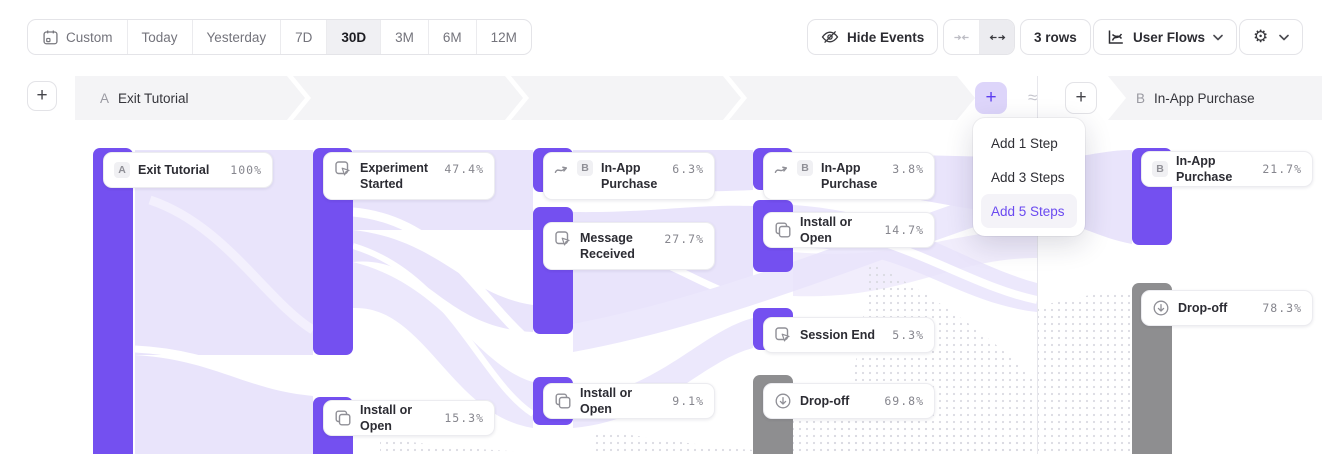 The height and width of the screenshot is (454, 1336). I want to click on view-label: User Flows, so click(1169, 37).